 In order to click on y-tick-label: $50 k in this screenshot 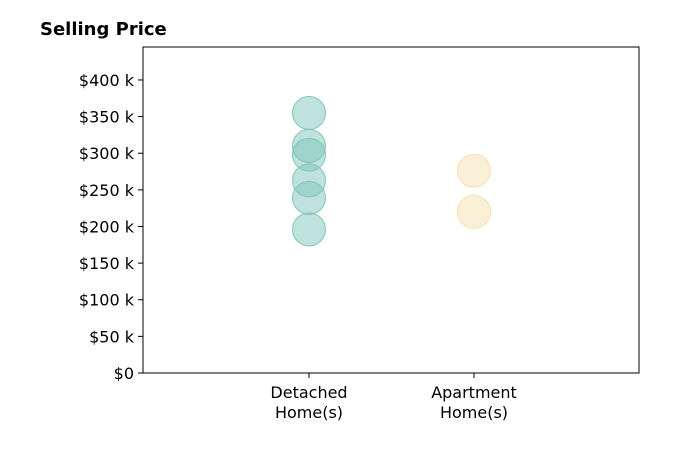, I will do `click(112, 336)`.